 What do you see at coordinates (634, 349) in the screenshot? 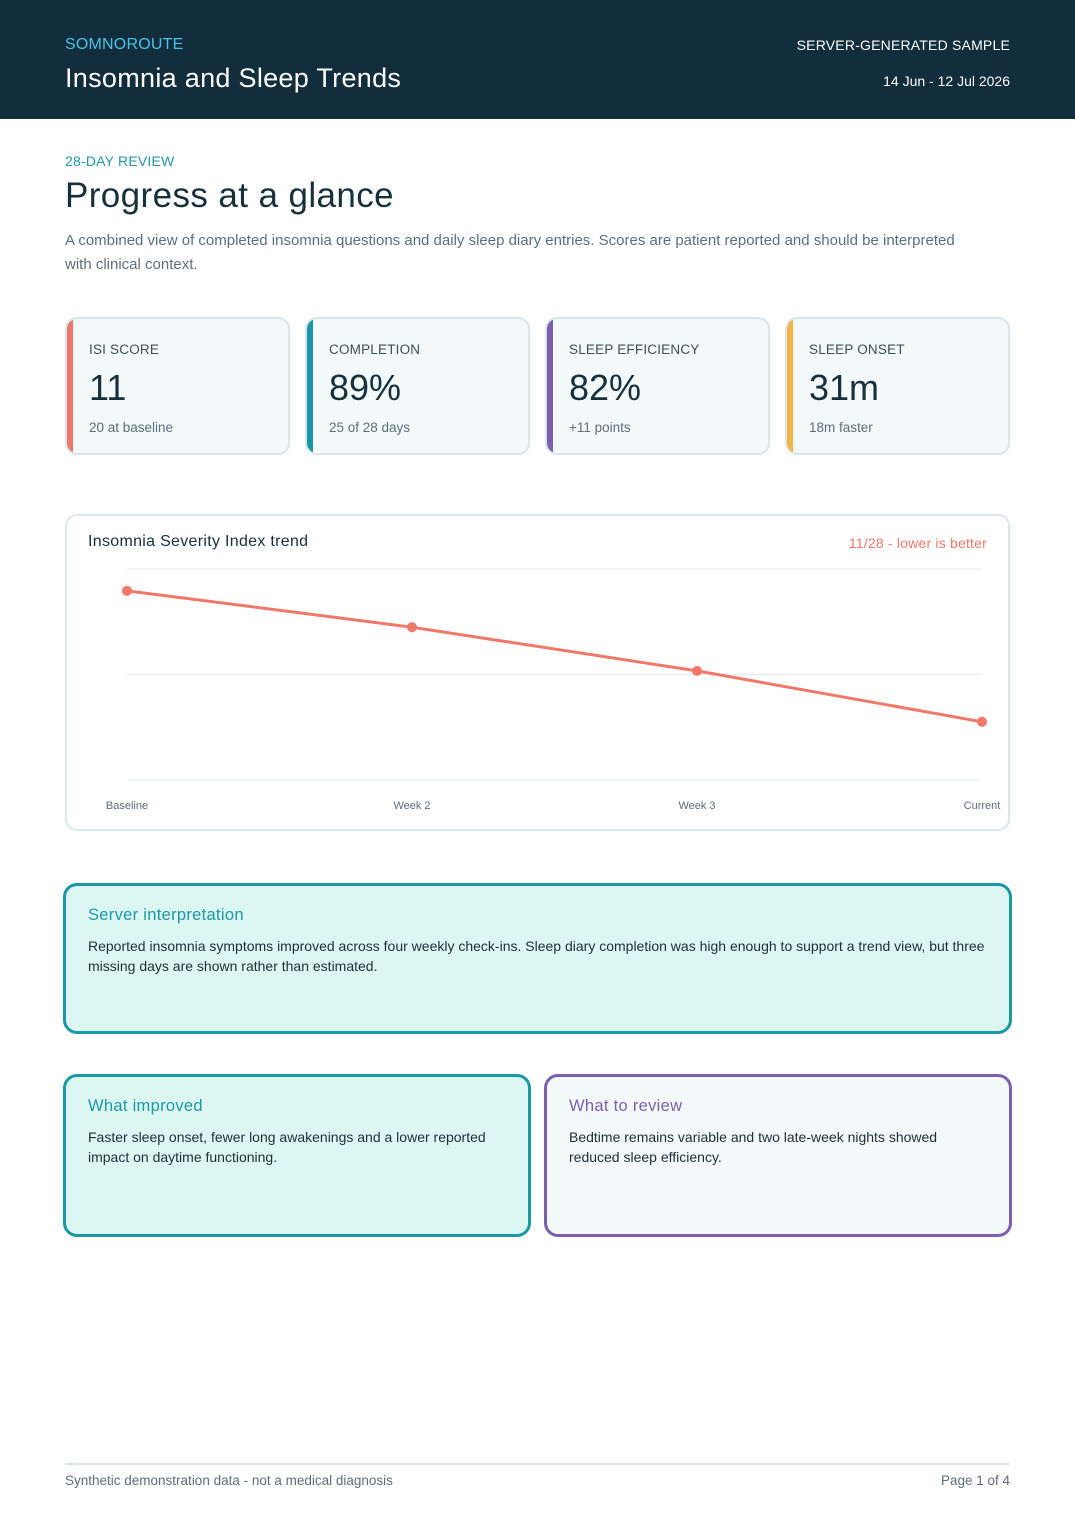
I see `kpi-label: SLEEP EFFICIENCY` at bounding box center [634, 349].